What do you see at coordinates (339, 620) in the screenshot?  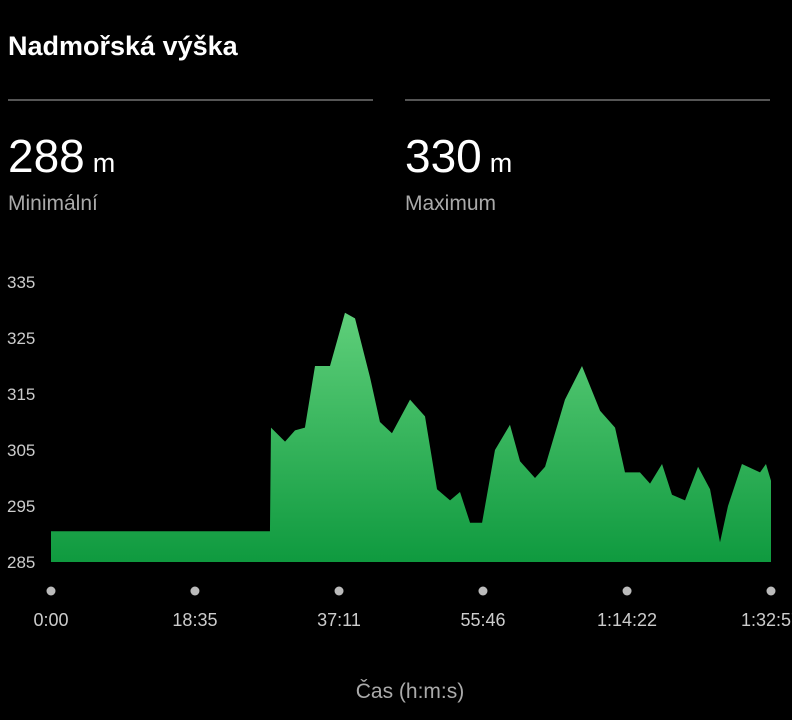 I see `x-tick-label: 37:11` at bounding box center [339, 620].